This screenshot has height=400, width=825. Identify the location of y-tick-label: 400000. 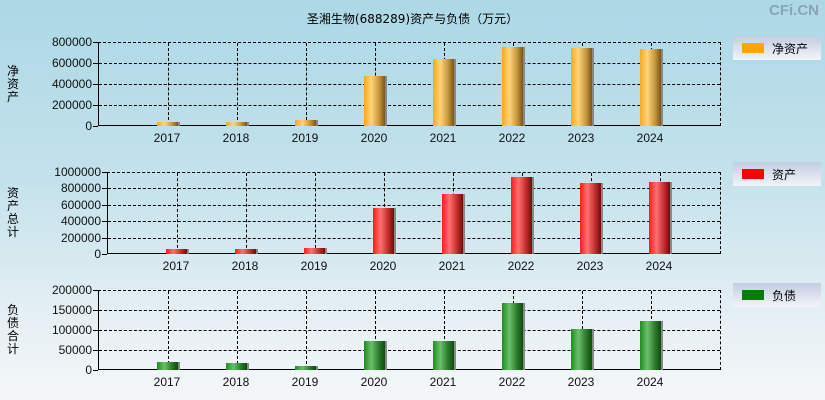
(80, 221).